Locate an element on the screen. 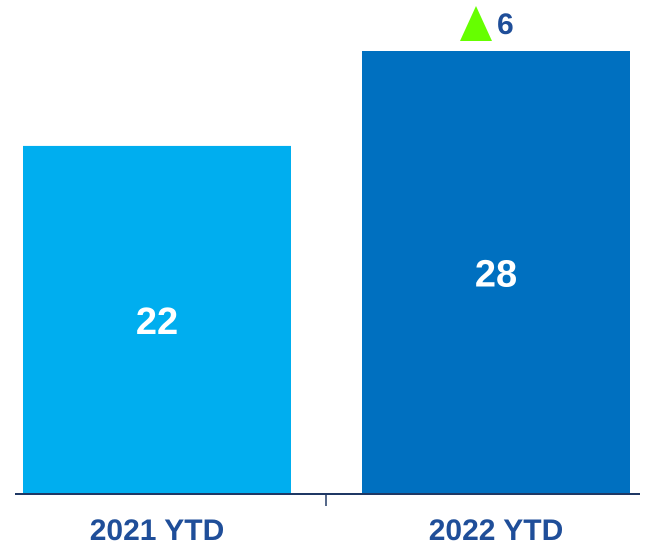 The width and height of the screenshot is (651, 556). bar-value-label: 22 is located at coordinates (157, 322).